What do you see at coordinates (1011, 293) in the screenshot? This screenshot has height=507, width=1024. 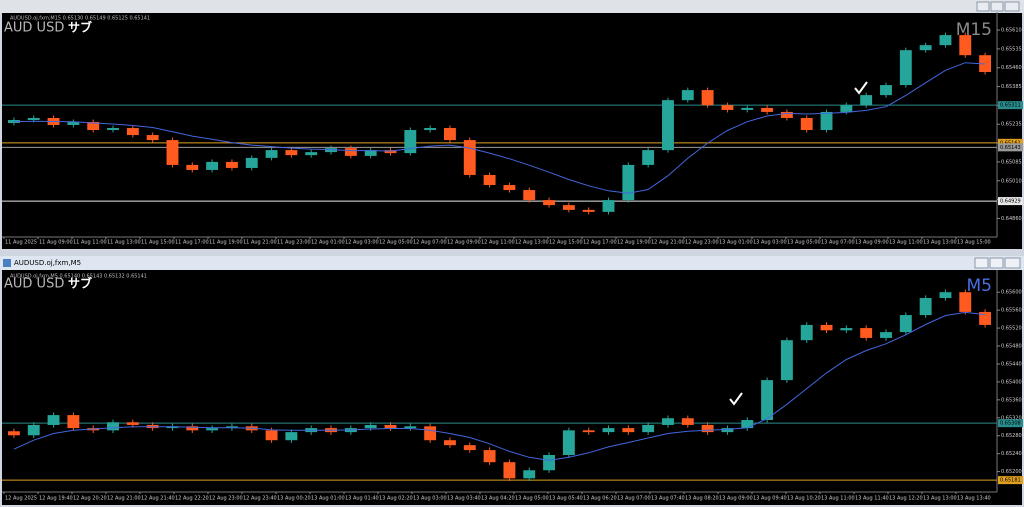 I see `y-tick-label: 0.65600` at bounding box center [1011, 293].